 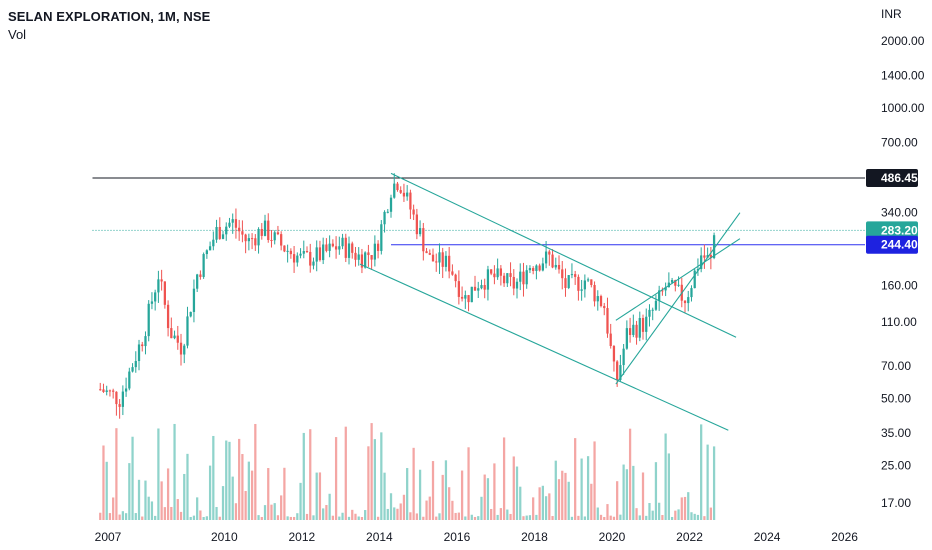 I want to click on price-tag, so click(x=892, y=177).